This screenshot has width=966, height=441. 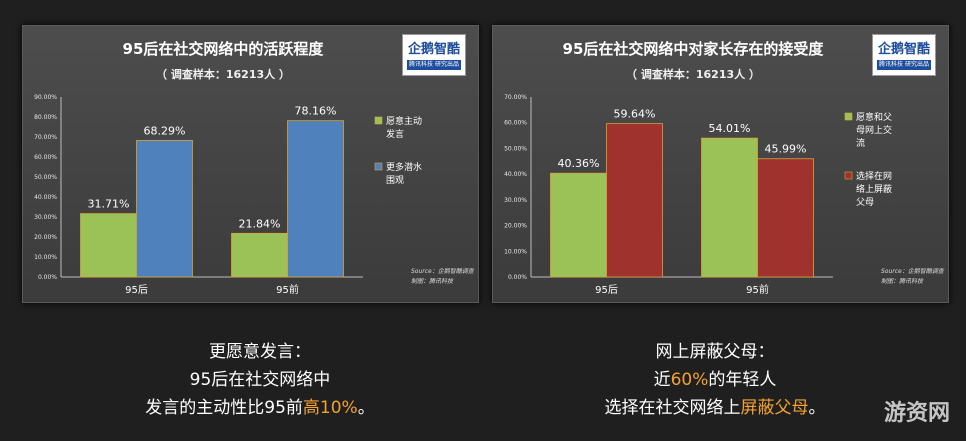 I want to click on caption-right-line2: 近60%的年轻人, so click(x=715, y=380).